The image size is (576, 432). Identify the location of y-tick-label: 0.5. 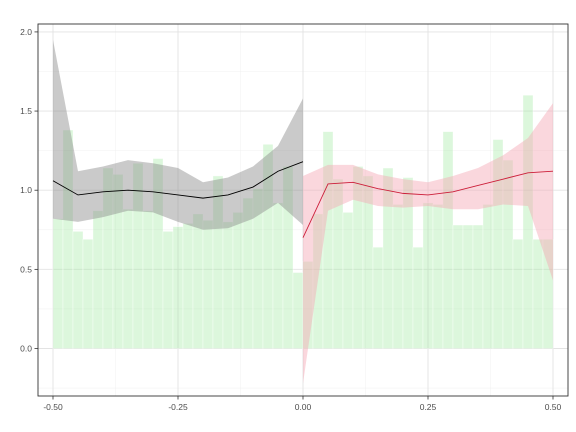
(26, 269).